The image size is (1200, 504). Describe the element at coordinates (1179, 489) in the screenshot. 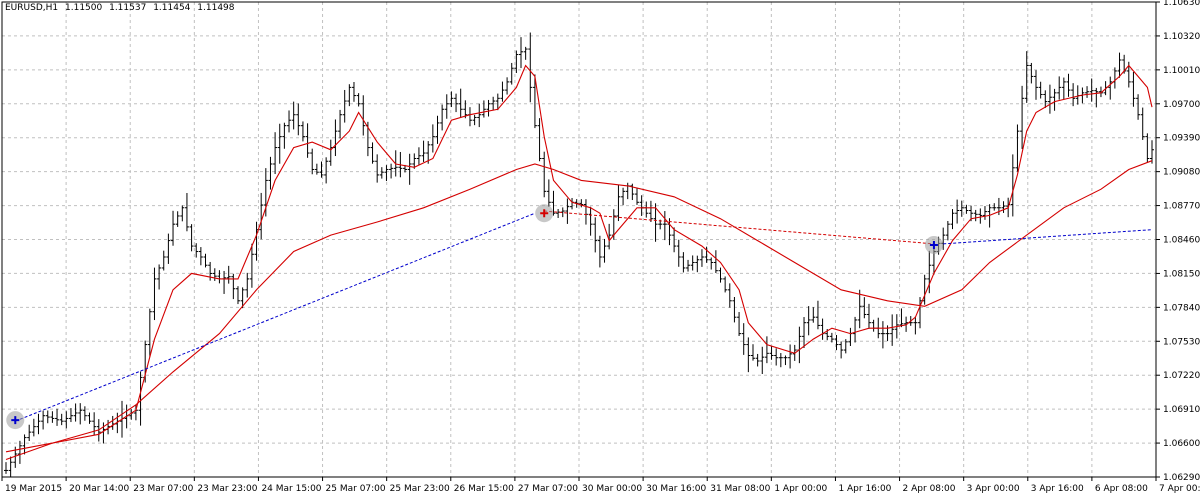

I see `x-tick-label: 7 Apr 00:00` at that location.